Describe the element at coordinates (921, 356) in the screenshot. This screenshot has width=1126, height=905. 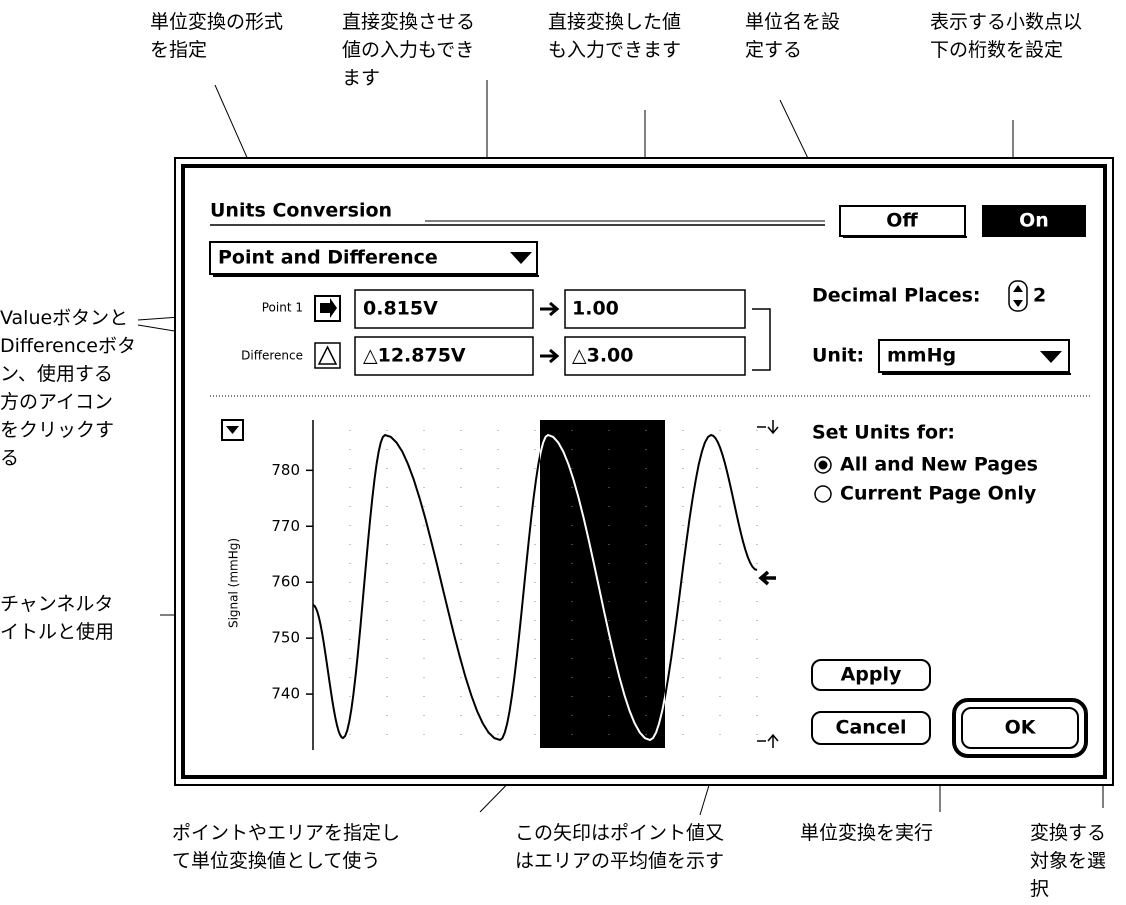
I see `unit-value: mmHg` at that location.